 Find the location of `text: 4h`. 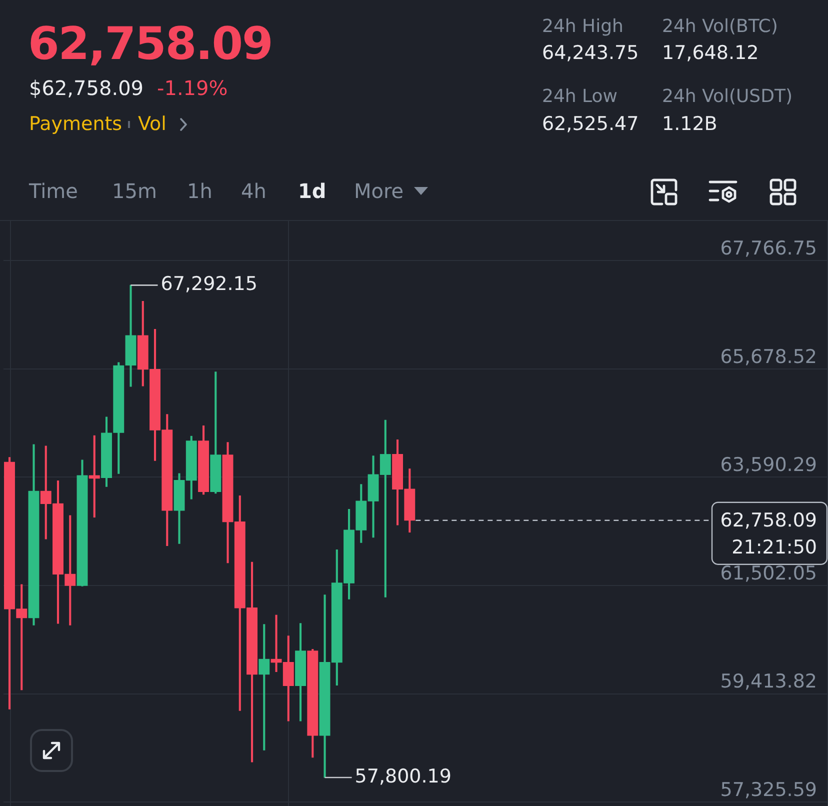

text: 4h is located at coordinates (253, 191).